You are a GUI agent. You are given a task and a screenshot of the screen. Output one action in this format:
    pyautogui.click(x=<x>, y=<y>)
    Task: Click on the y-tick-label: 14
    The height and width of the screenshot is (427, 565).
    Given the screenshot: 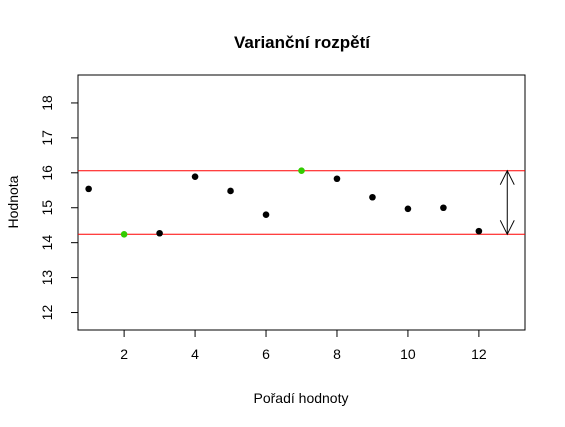 What is the action you would take?
    pyautogui.click(x=47, y=243)
    